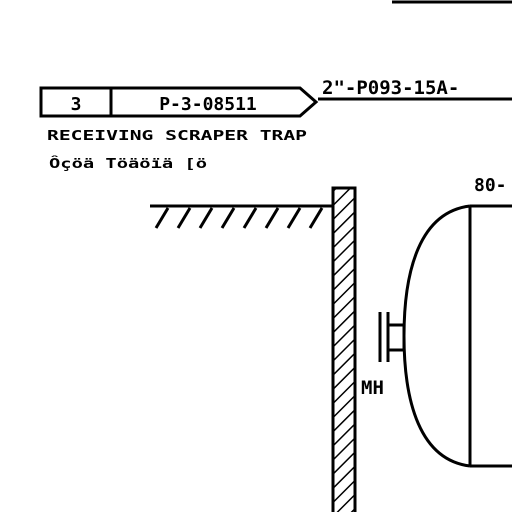 The image size is (512, 517). Describe the element at coordinates (177, 136) in the screenshot. I see `connector-caption: RECEIVING SCRAPER TRAP` at that location.